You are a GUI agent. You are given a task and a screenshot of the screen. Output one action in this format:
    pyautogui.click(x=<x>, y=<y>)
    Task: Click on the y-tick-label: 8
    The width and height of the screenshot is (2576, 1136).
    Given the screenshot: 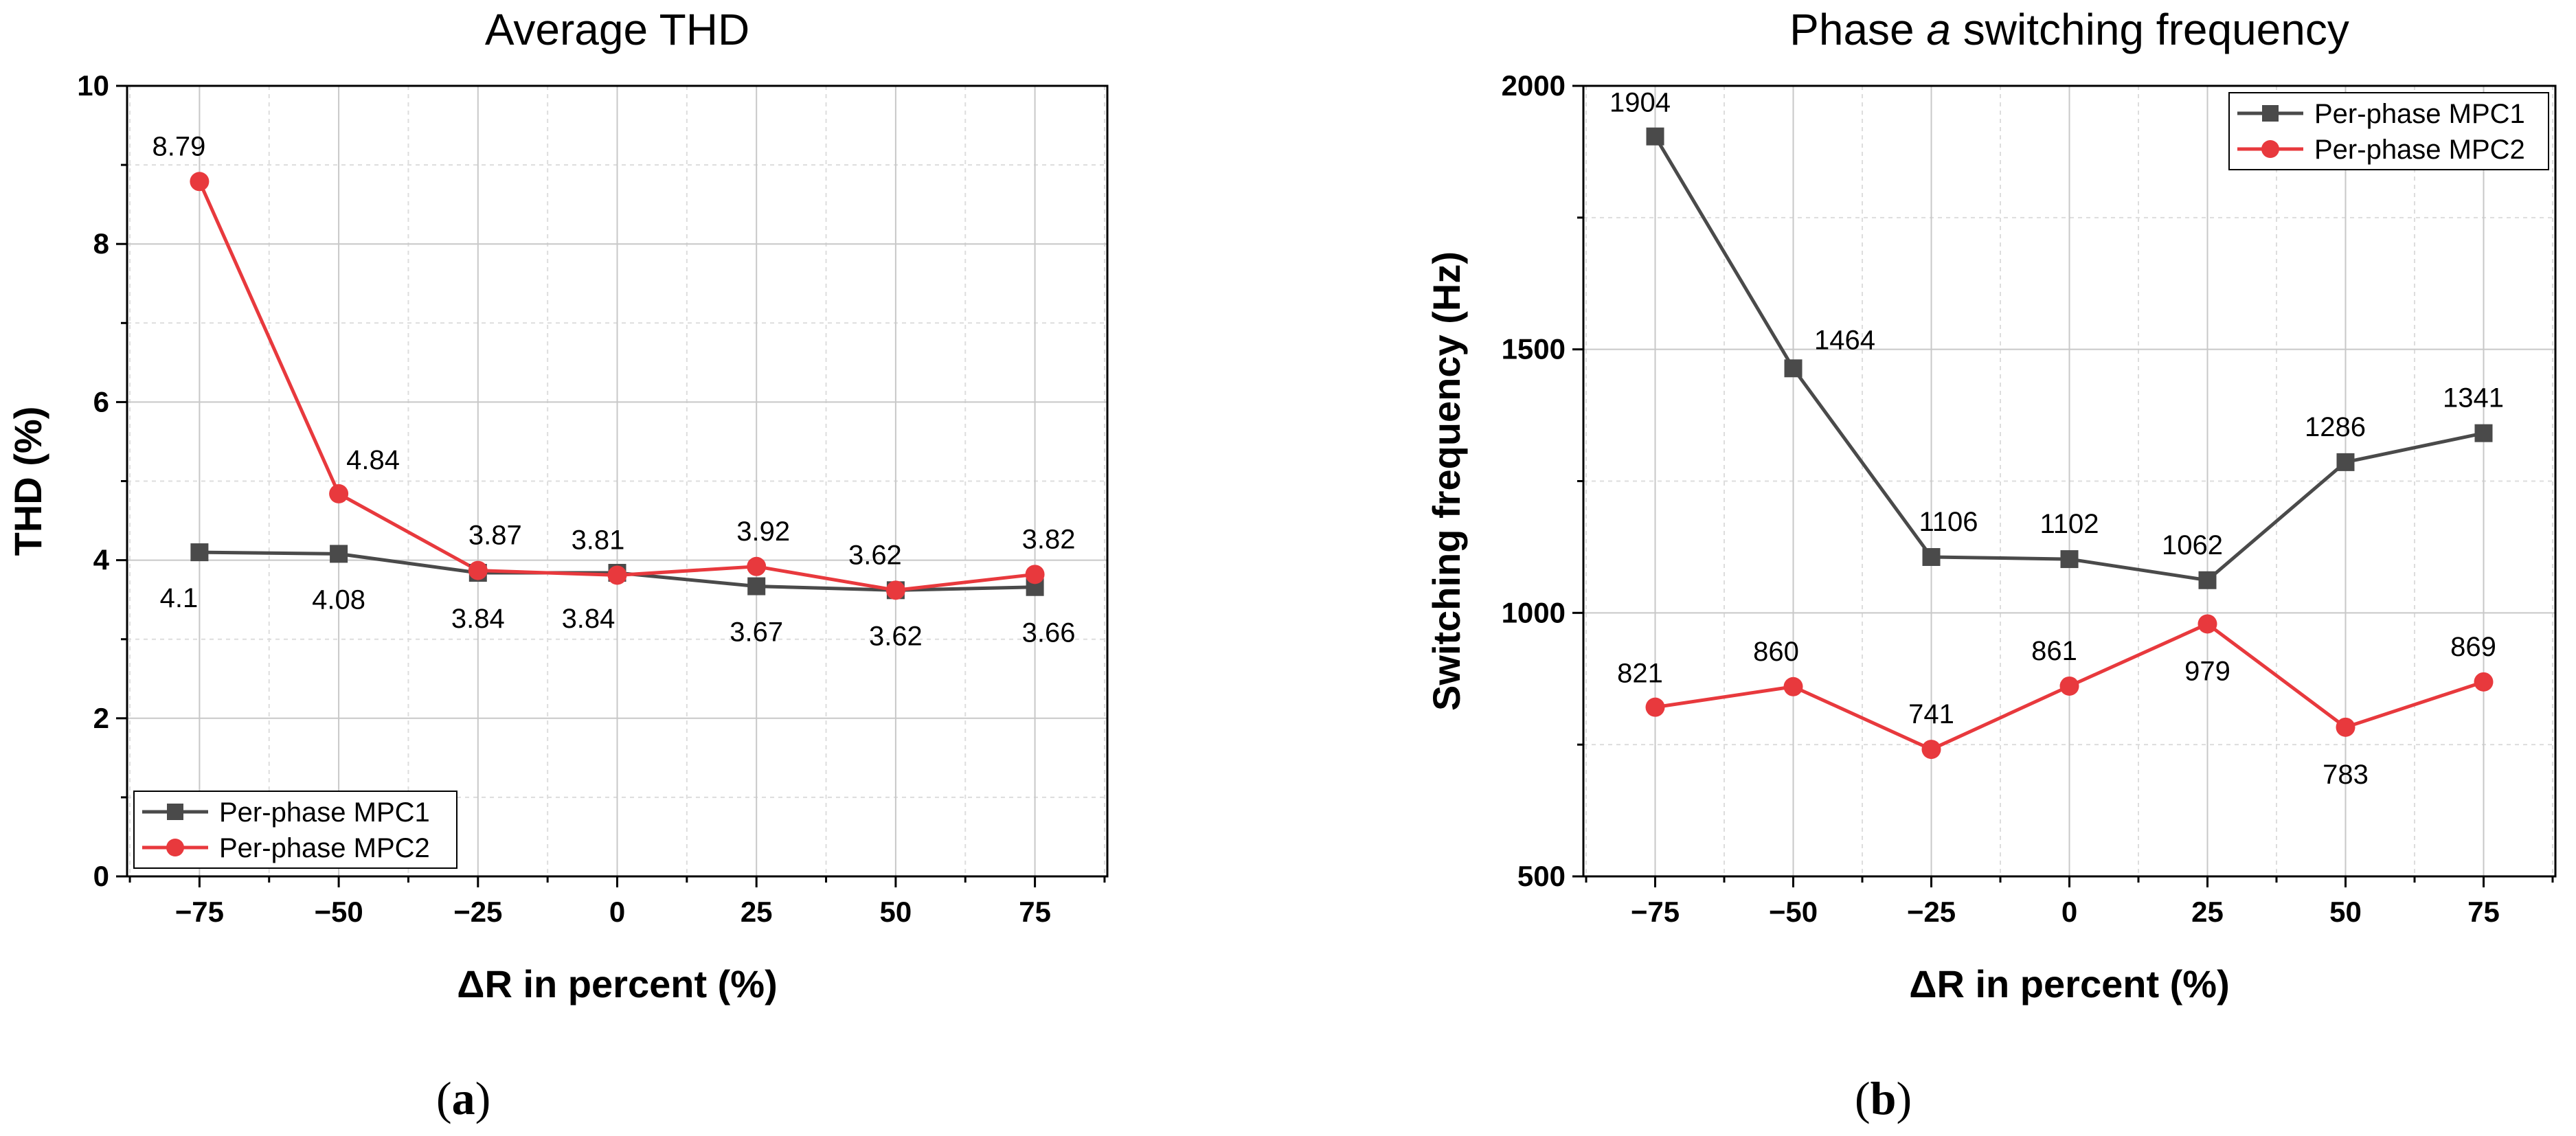 What is the action you would take?
    pyautogui.click(x=101, y=243)
    